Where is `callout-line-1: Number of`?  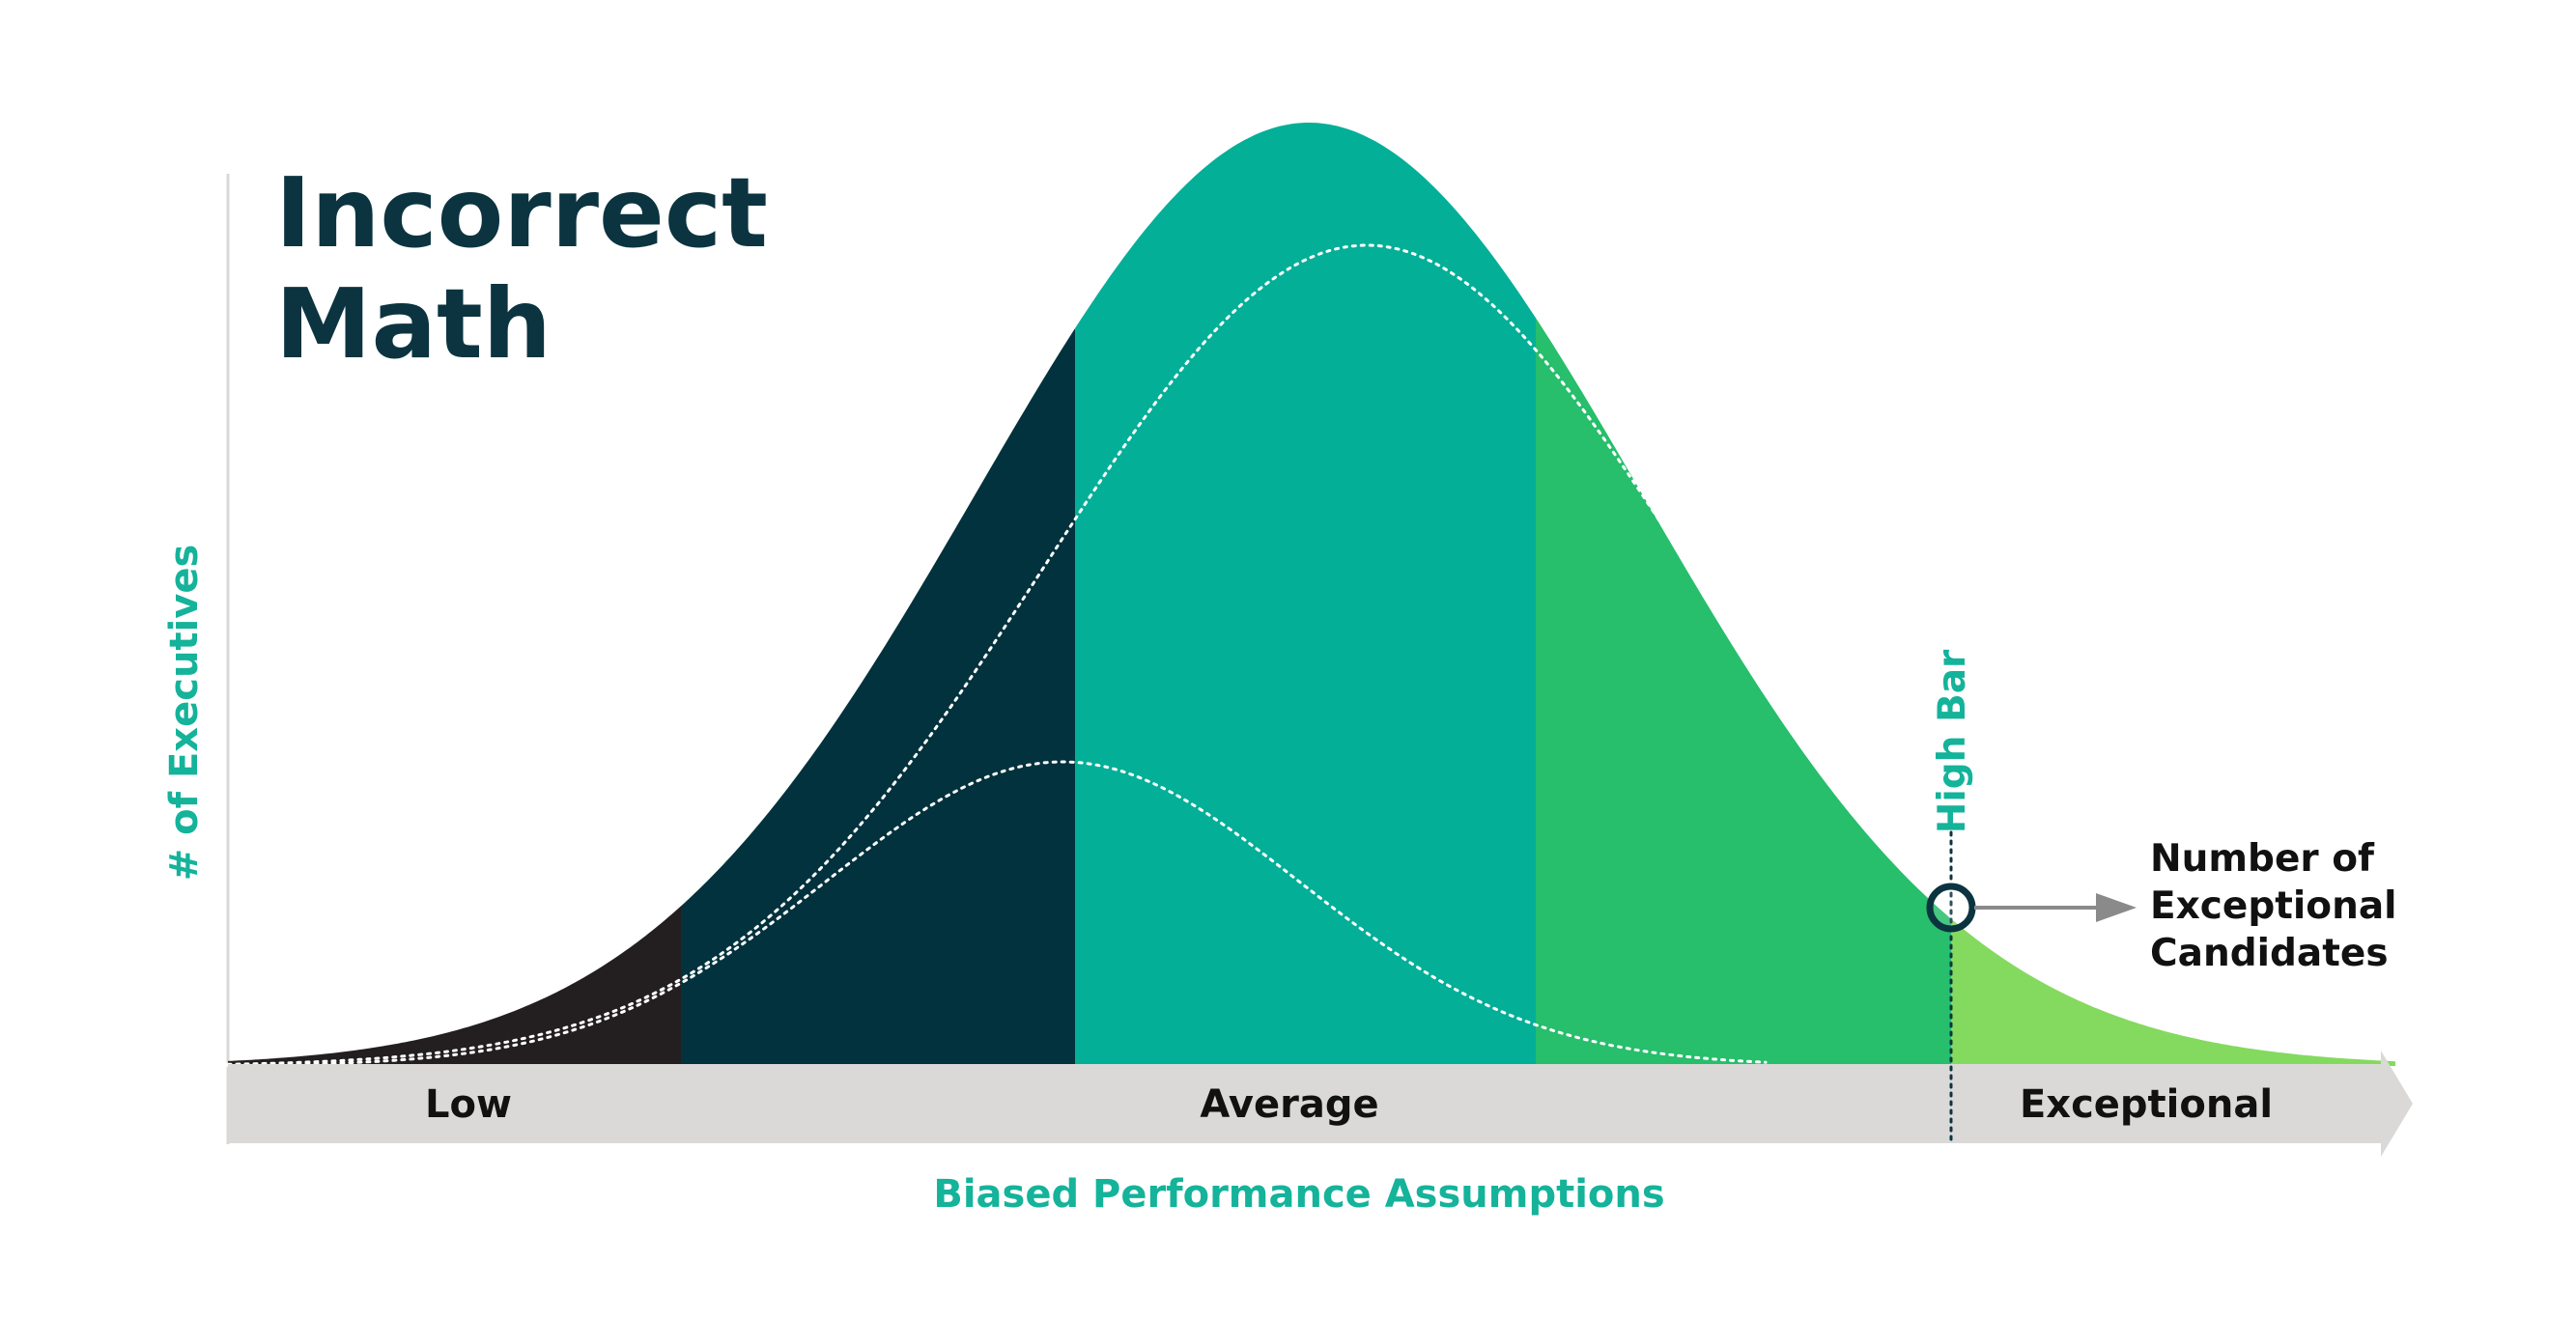
callout-line-1: Number of is located at coordinates (2262, 859).